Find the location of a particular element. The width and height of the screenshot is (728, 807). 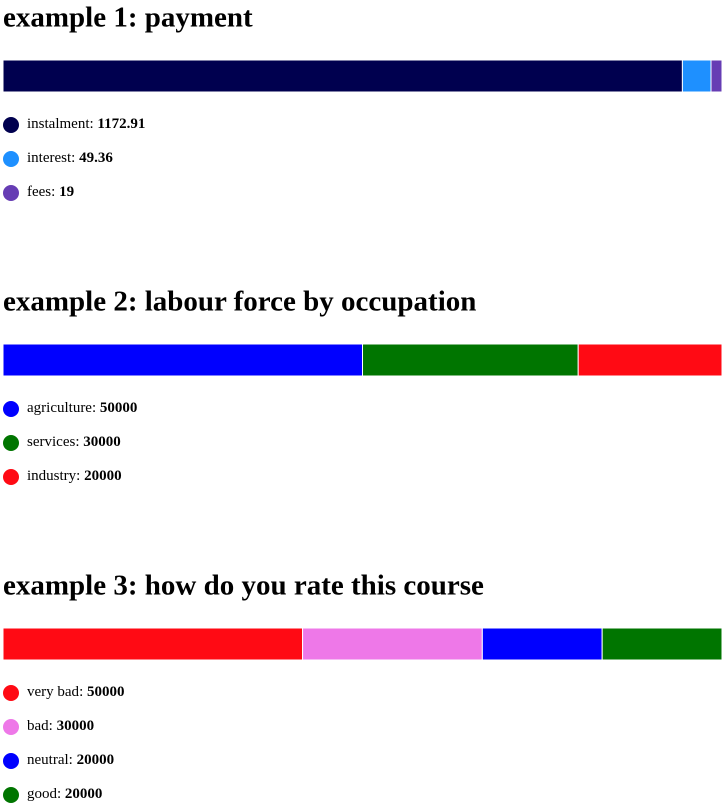

legend-name: services is located at coordinates (51, 442).